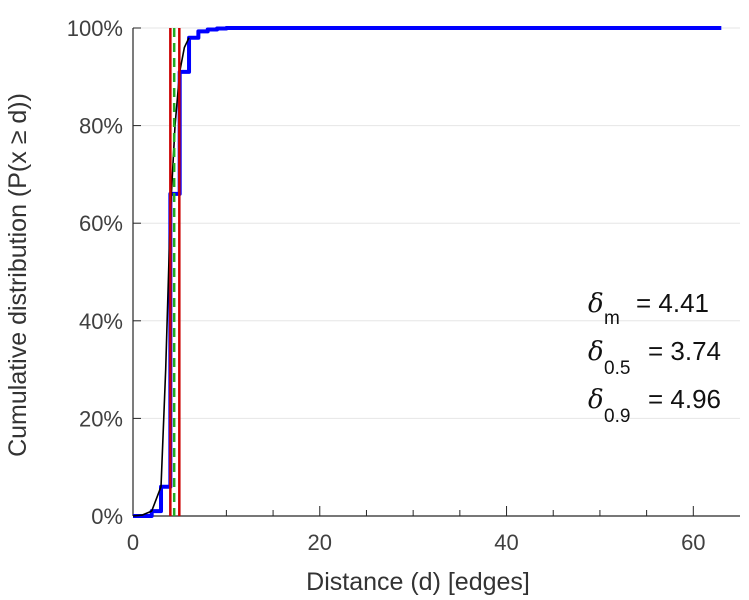 Image resolution: width=749 pixels, height=600 pixels. Describe the element at coordinates (617, 416) in the screenshot. I see `annotation-subscript: 0.9` at that location.